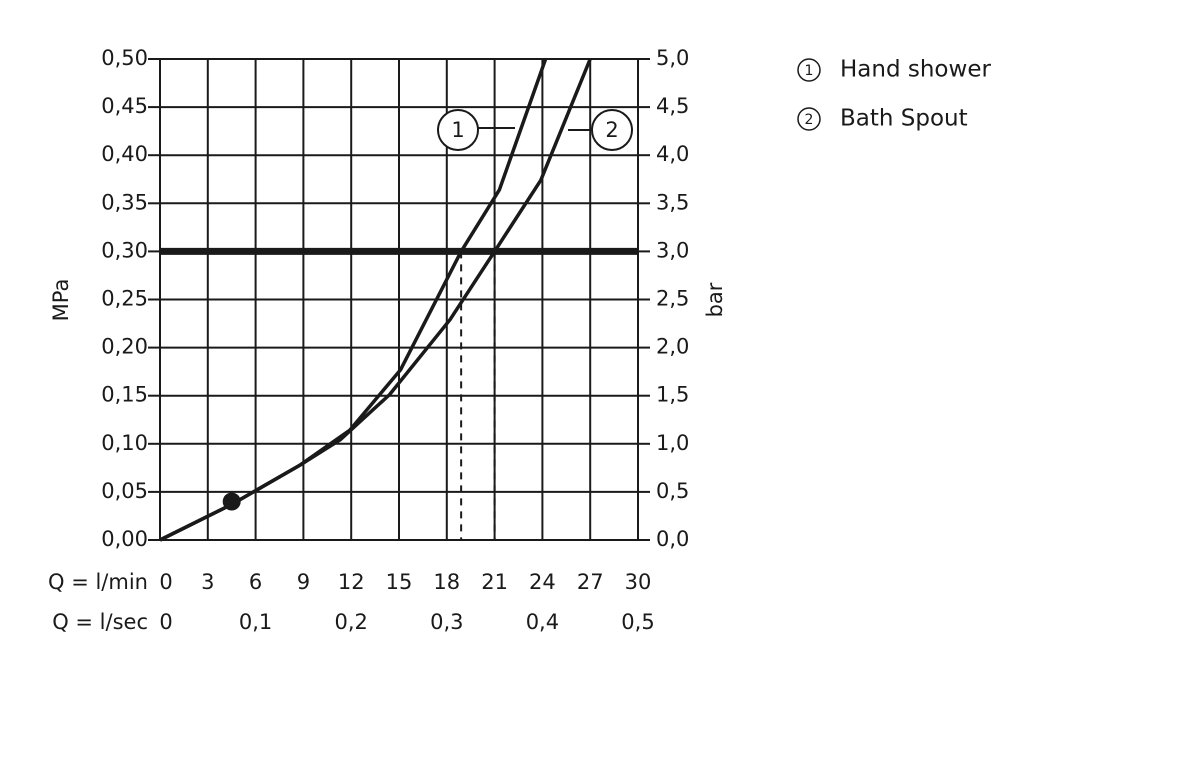  What do you see at coordinates (303, 582) in the screenshot?
I see `x-tick-label: 9` at bounding box center [303, 582].